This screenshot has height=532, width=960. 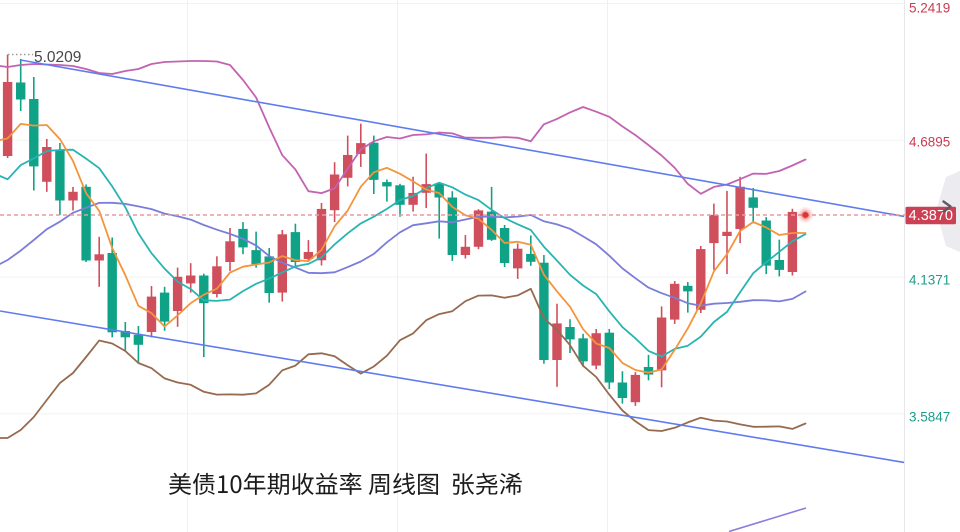 What do you see at coordinates (57, 57) in the screenshot?
I see `svg-text: 5.0209` at bounding box center [57, 57].